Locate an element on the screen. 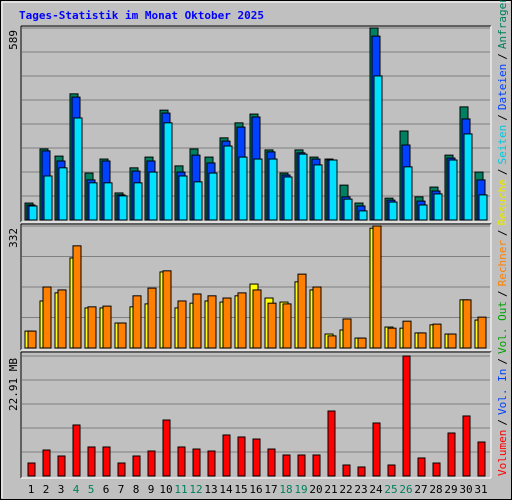 This screenshot has height=500, width=512. legend-entry: Dateien is located at coordinates (502, 87).